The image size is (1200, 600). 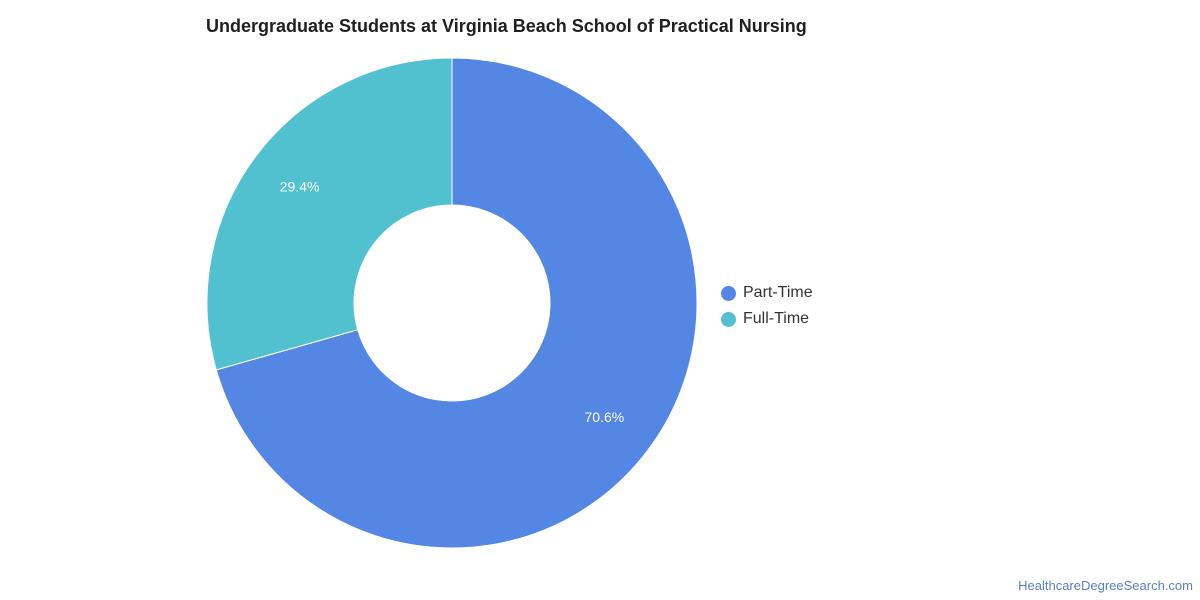 I want to click on legend-label-full-time: Full-Time, so click(x=776, y=318).